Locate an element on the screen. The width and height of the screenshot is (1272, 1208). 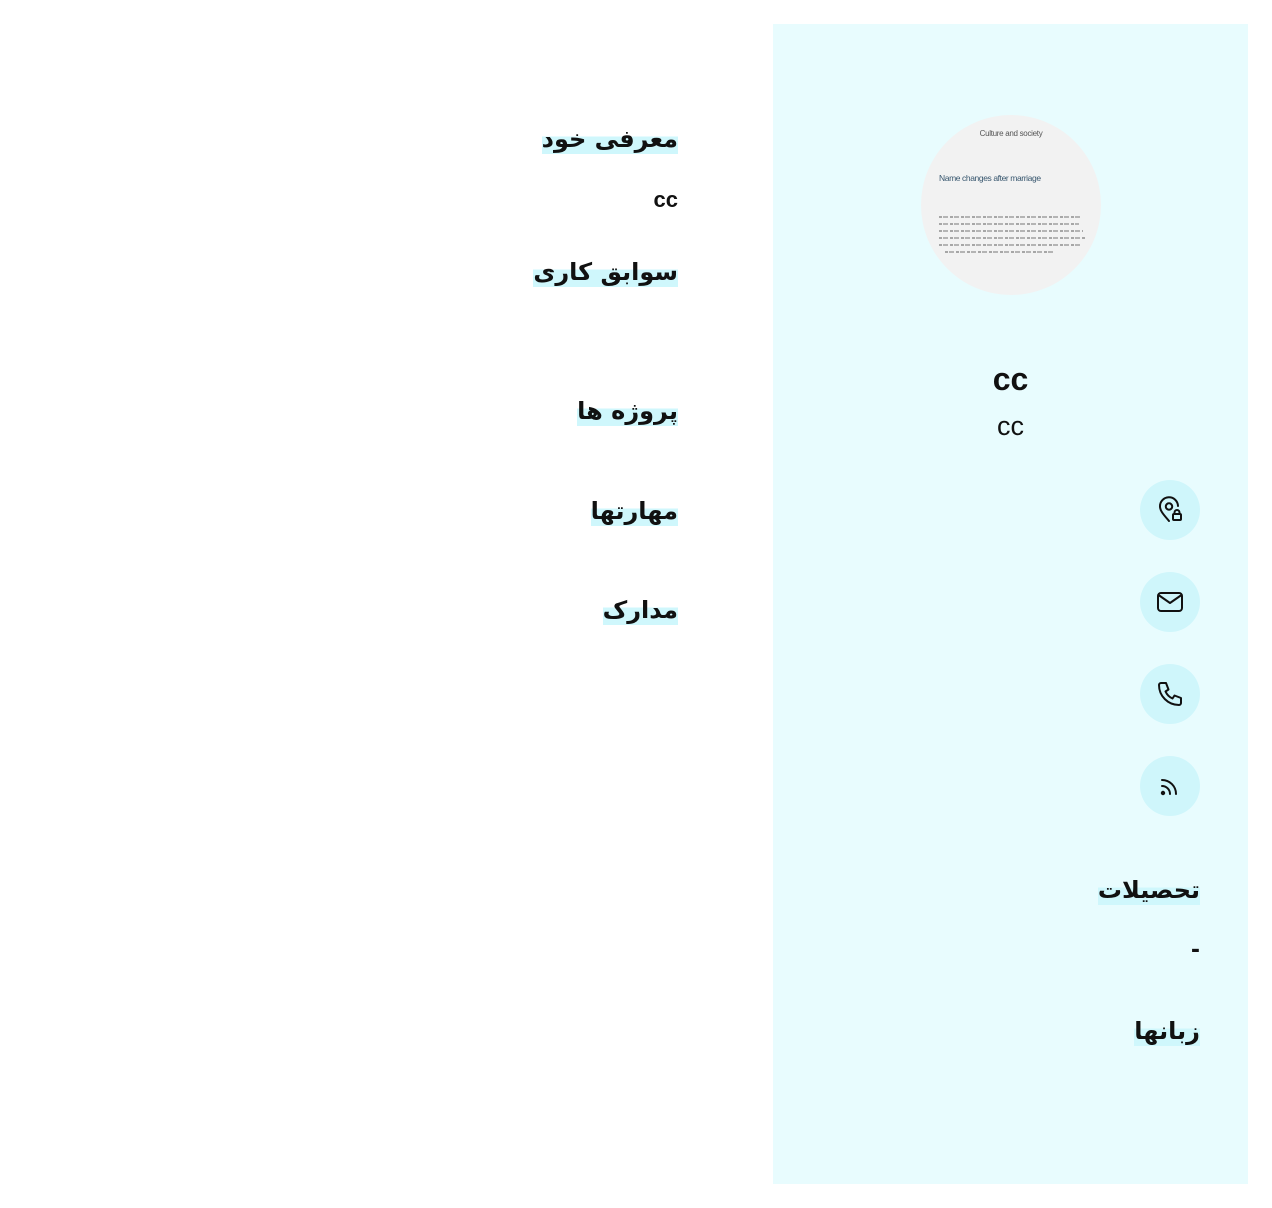
avatar-photo-header: Culture and society is located at coordinates (1011, 133).